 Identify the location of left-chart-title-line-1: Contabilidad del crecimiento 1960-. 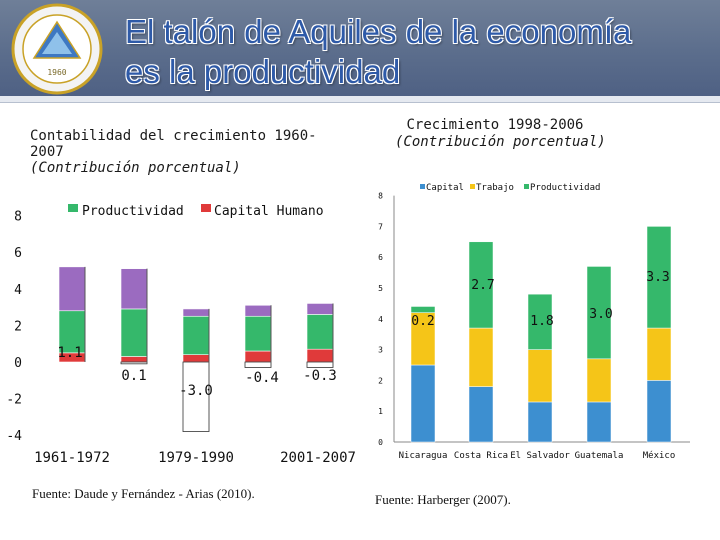
(173, 136).